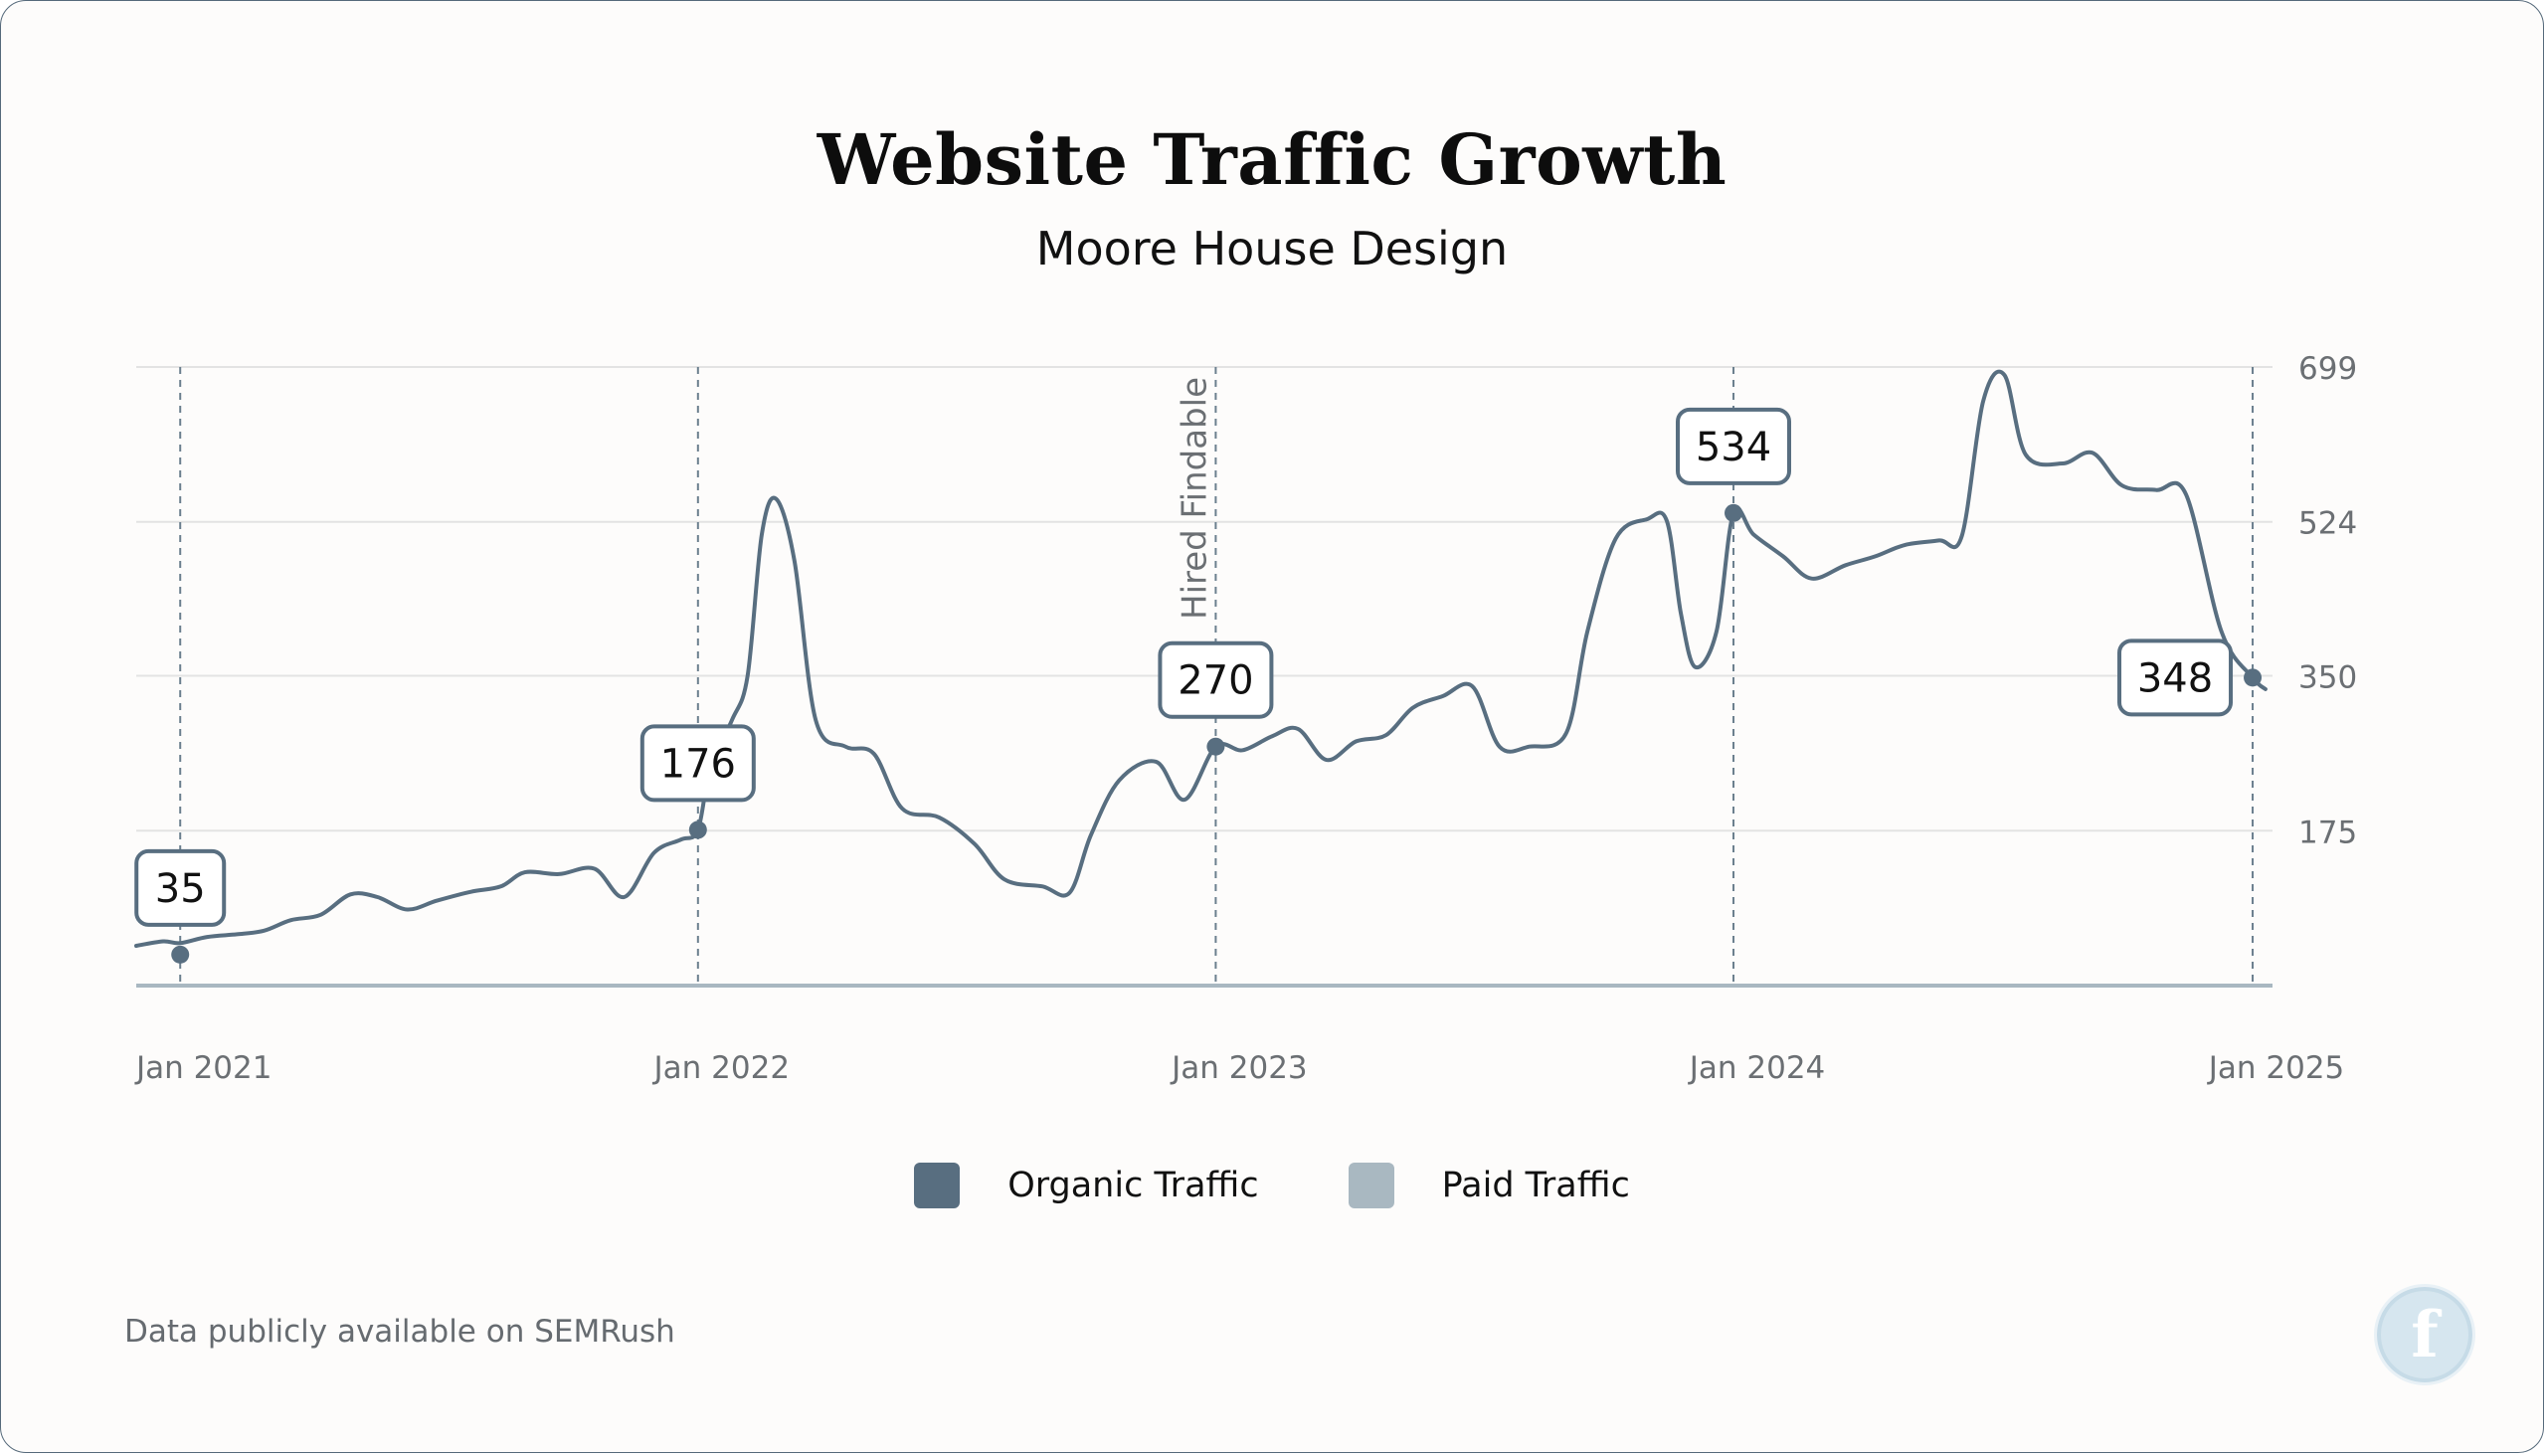 The height and width of the screenshot is (1456, 2546). Describe the element at coordinates (2327, 678) in the screenshot. I see `y-tick-label-1: 350` at that location.